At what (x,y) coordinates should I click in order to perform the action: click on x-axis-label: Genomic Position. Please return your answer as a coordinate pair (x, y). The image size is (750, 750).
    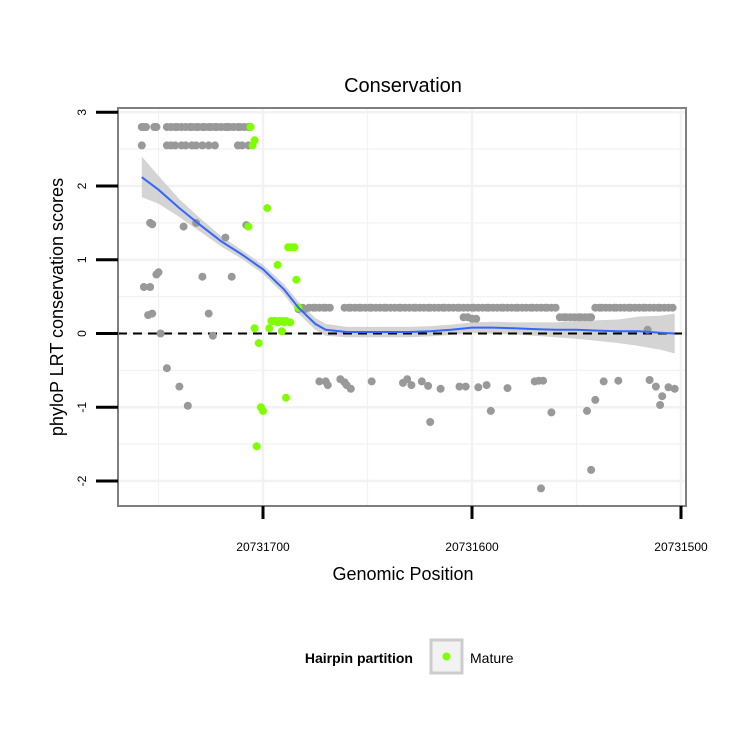
    Looking at the image, I should click on (402, 574).